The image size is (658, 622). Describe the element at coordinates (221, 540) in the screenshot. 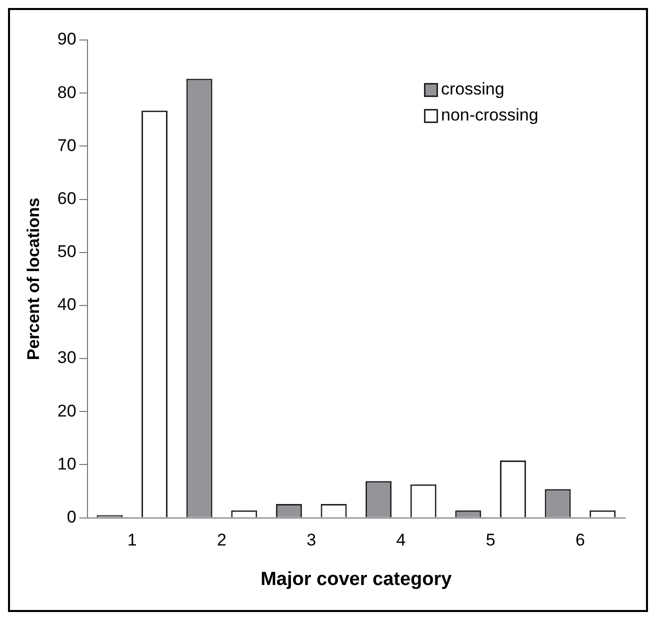

I see `x-tick-label: 2` at that location.